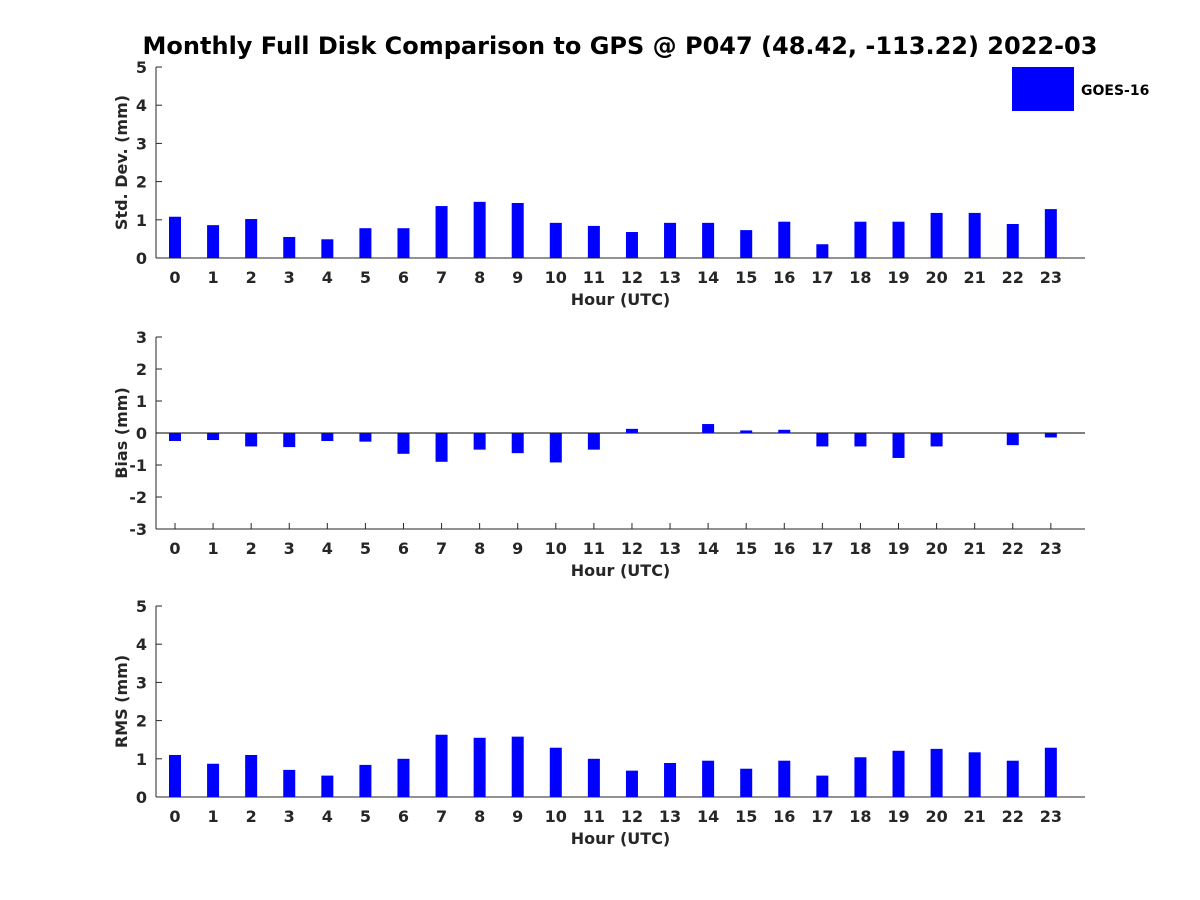  I want to click on x-tick-label: 16, so click(784, 277).